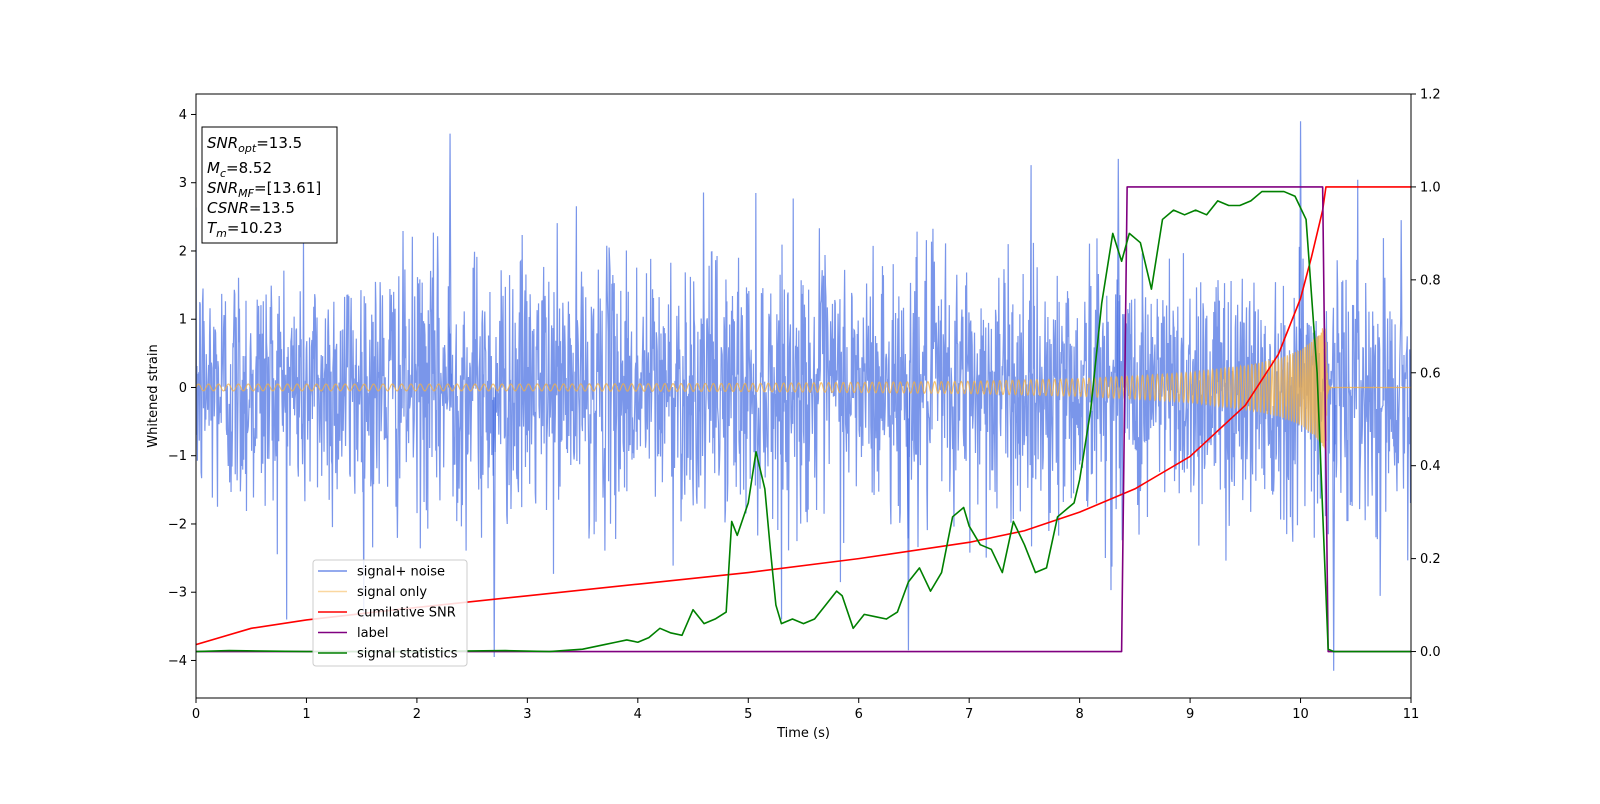  What do you see at coordinates (1430, 95) in the screenshot?
I see `y-right-tick-label: 1.2` at bounding box center [1430, 95].